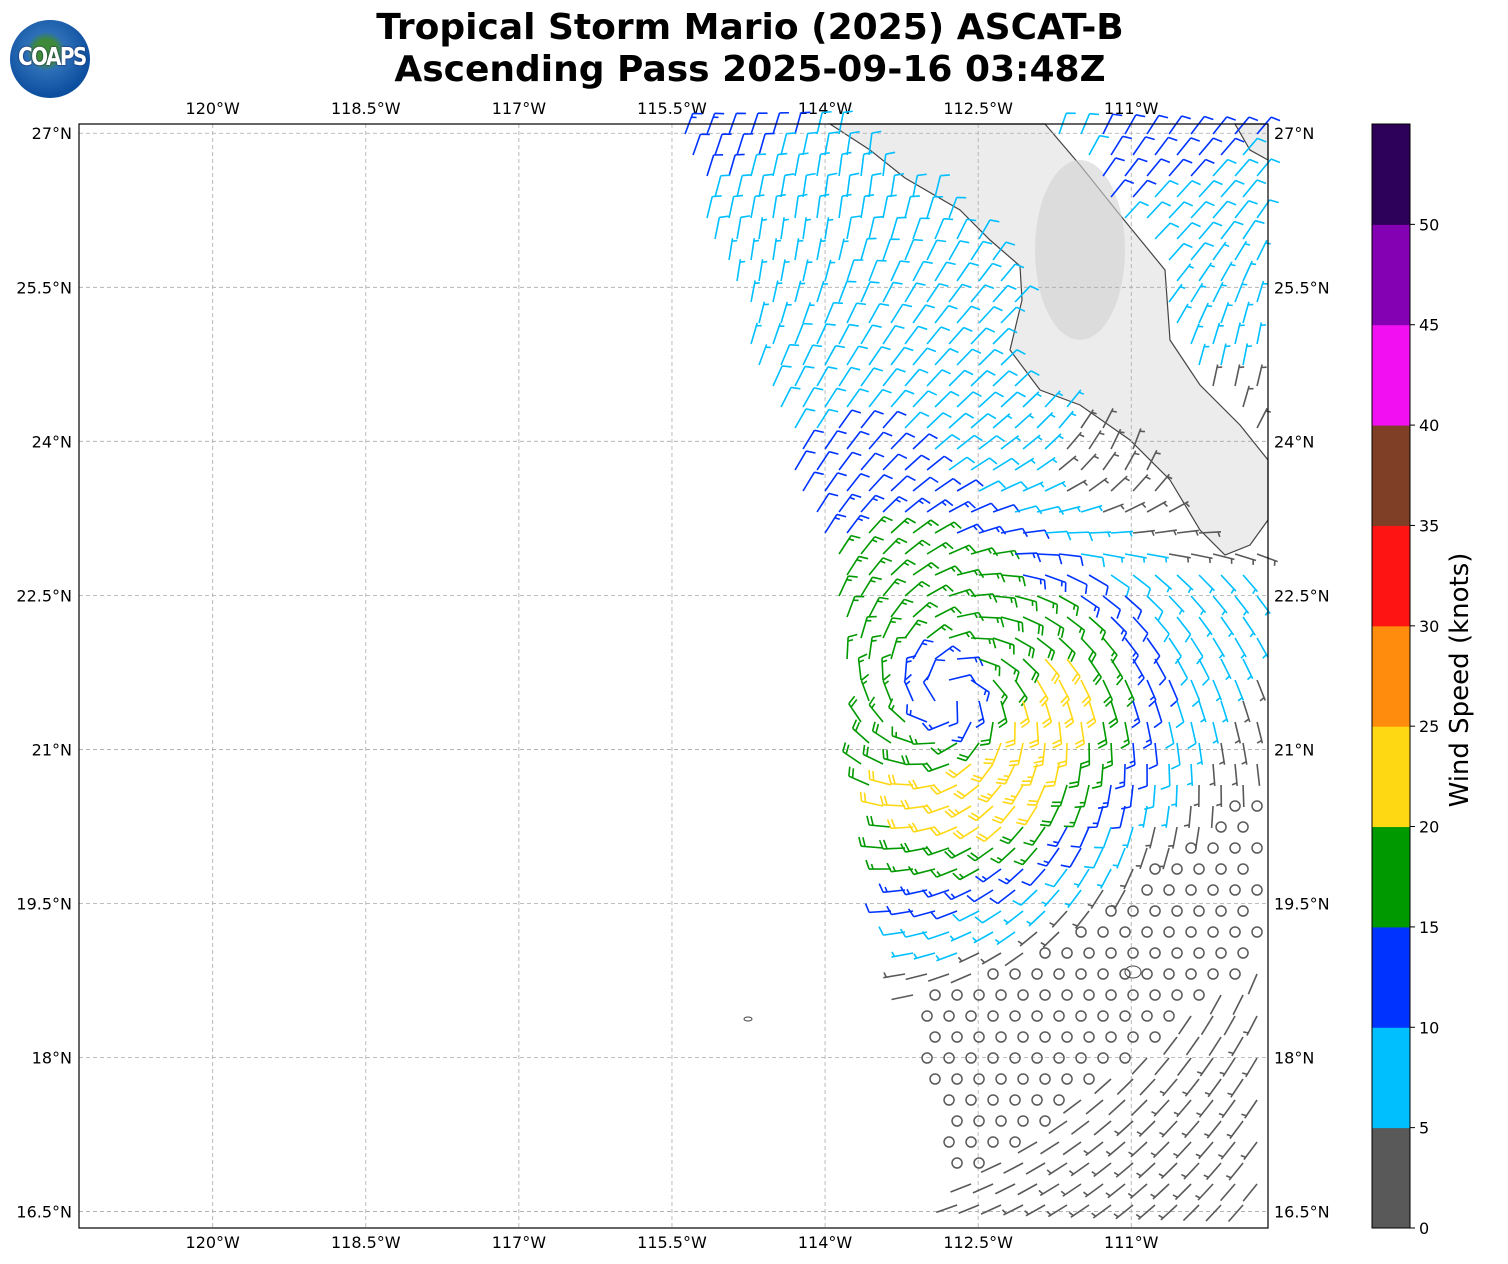 This screenshot has height=1264, width=1508. I want to click on land-mainland-mexico, so click(1251, 142).